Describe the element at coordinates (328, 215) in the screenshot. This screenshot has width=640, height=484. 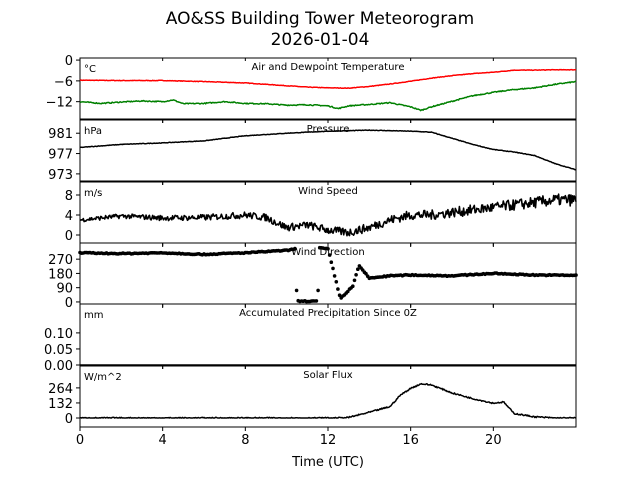
I see `series-line-wind-speed` at that location.